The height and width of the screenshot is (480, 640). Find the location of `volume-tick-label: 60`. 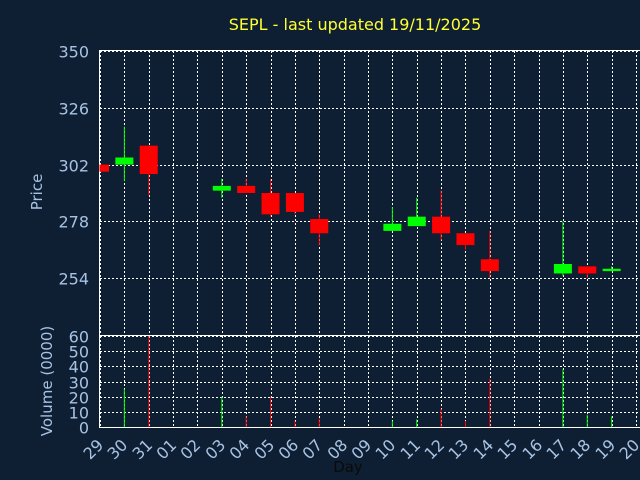

volume-tick-label: 60 is located at coordinates (79, 337).